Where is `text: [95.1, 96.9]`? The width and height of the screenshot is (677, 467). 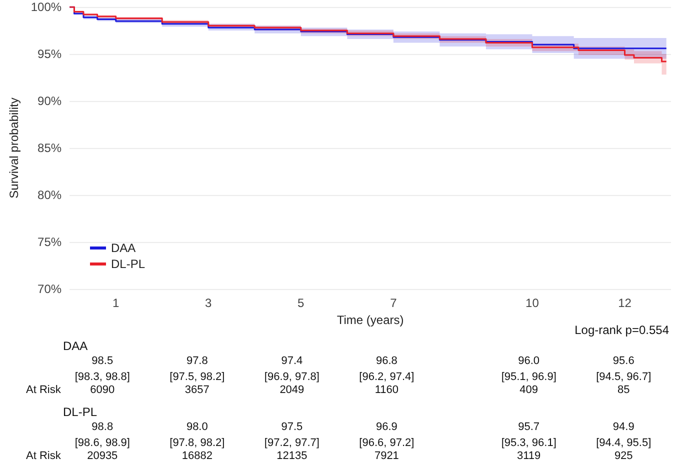 text: [95.1, 96.9] is located at coordinates (528, 377).